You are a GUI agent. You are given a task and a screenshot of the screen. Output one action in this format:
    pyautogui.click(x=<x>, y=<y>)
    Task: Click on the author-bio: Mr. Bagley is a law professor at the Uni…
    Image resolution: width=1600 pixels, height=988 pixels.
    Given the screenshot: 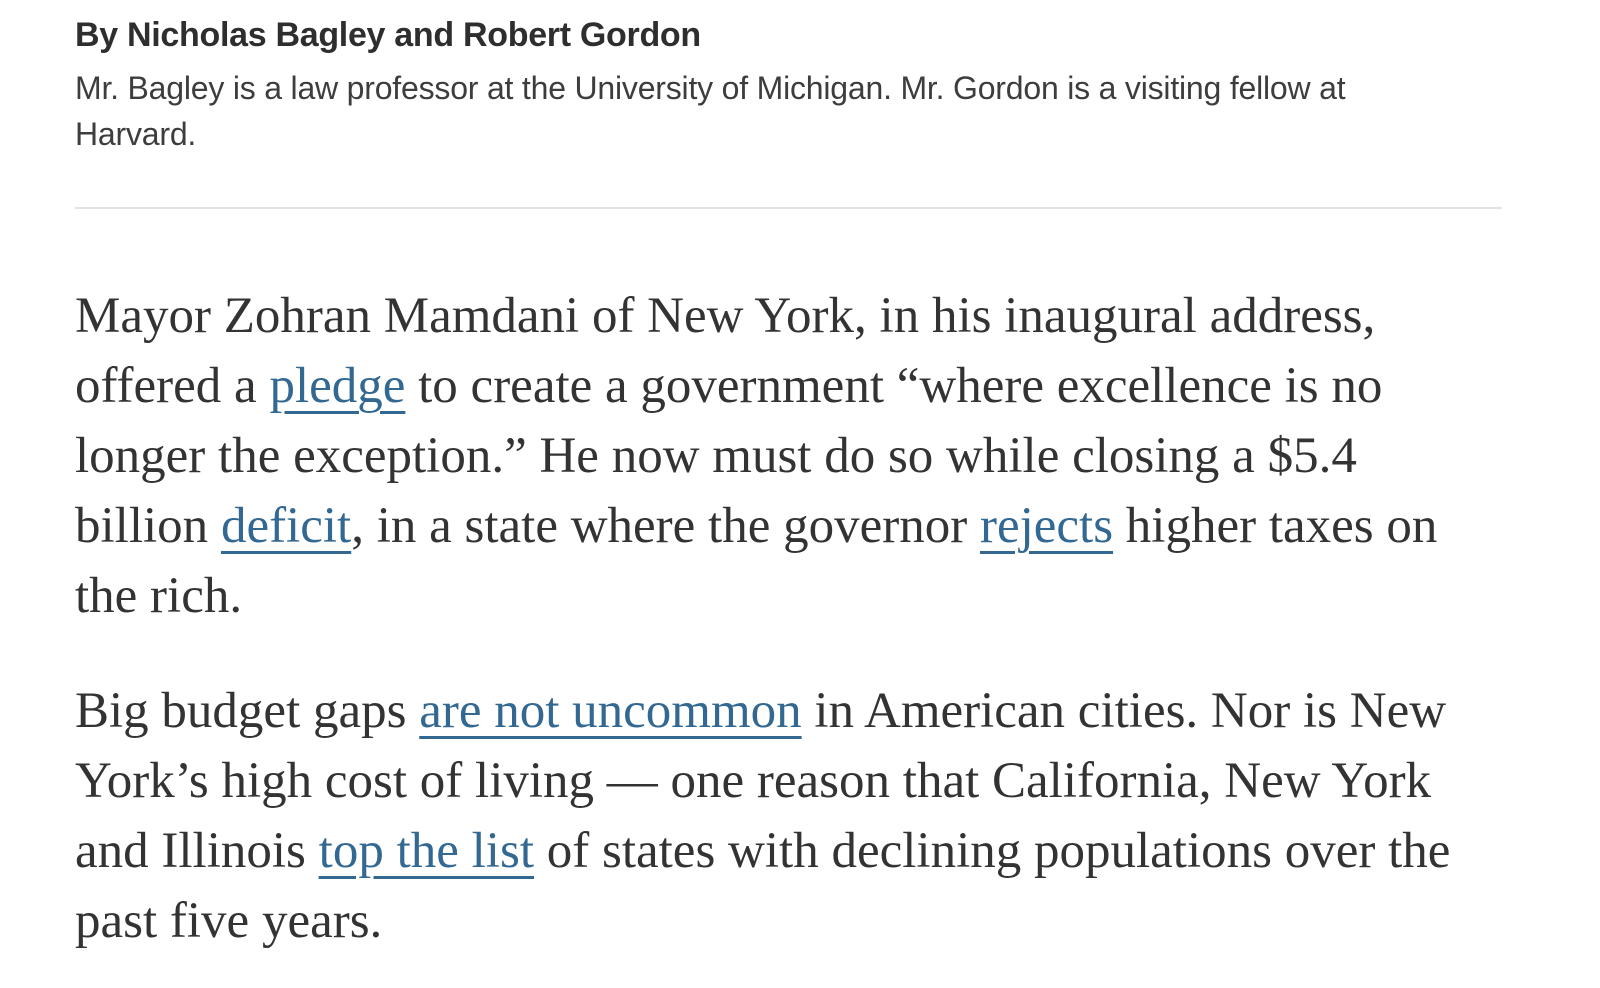 What is the action you would take?
    pyautogui.click(x=710, y=111)
    